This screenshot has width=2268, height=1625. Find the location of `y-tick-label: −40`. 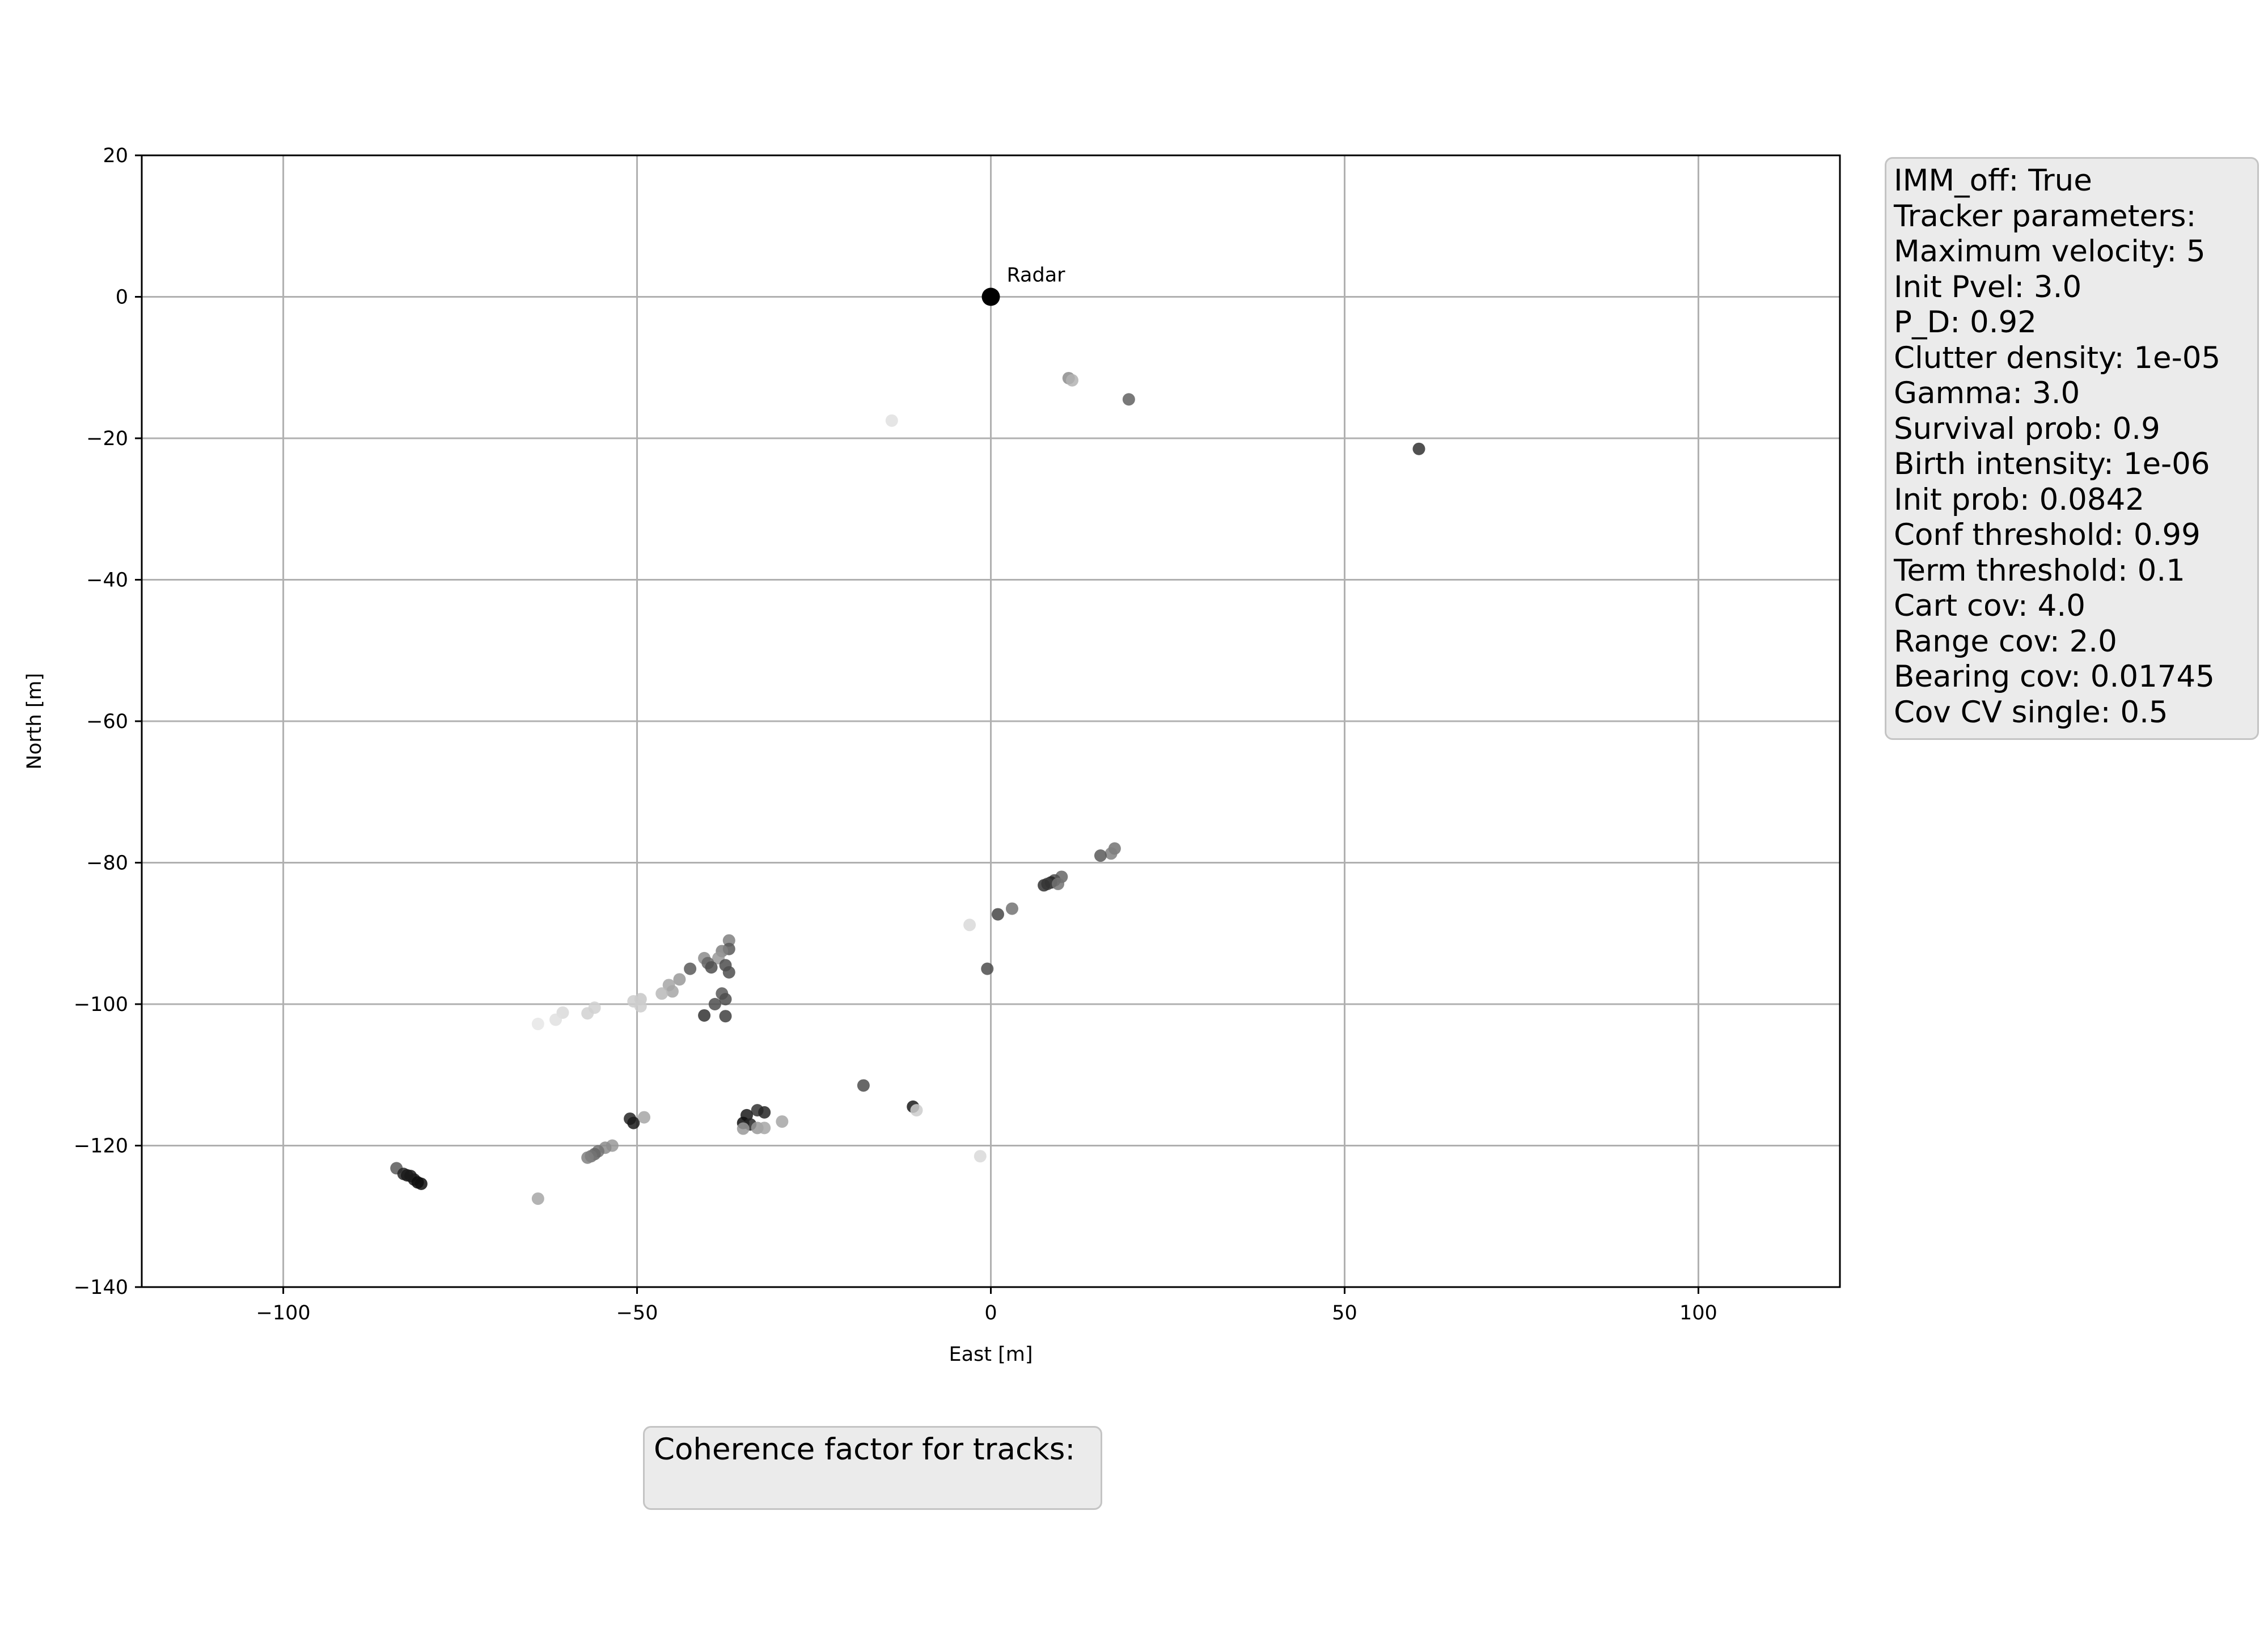

y-tick-label: −40 is located at coordinates (107, 580).